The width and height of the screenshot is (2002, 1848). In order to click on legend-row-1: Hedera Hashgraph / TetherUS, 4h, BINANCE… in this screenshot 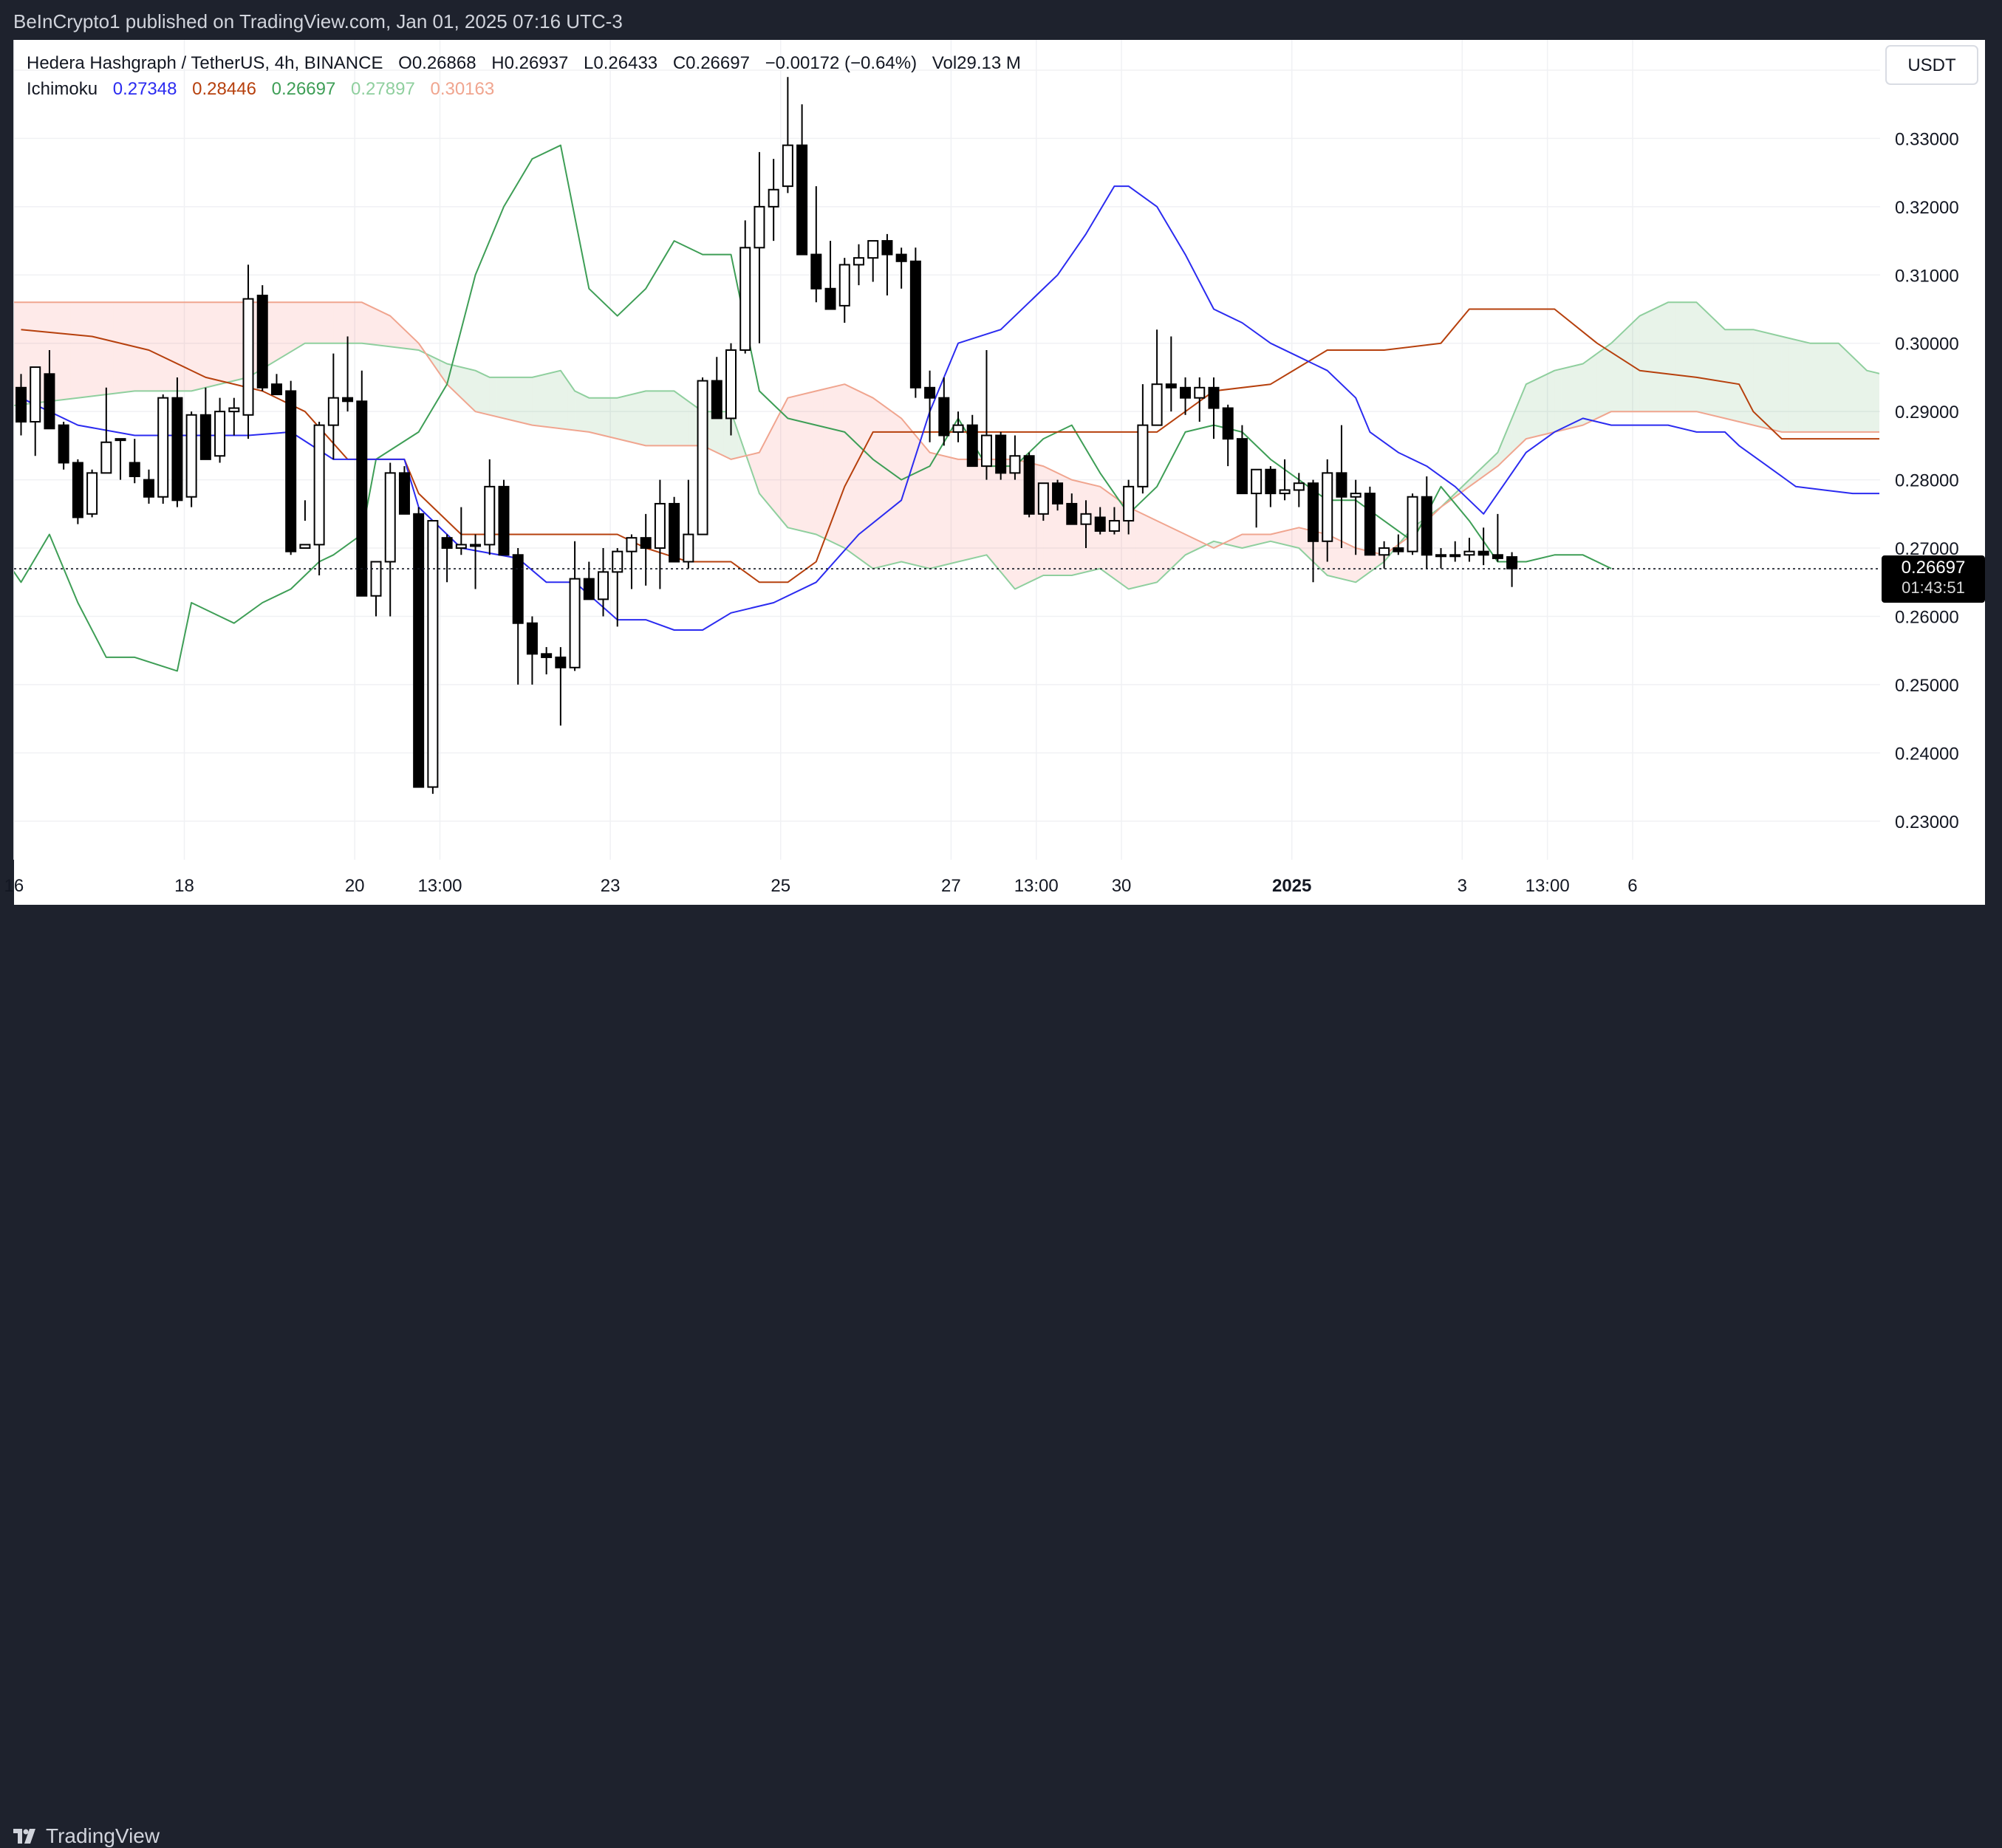, I will do `click(524, 63)`.